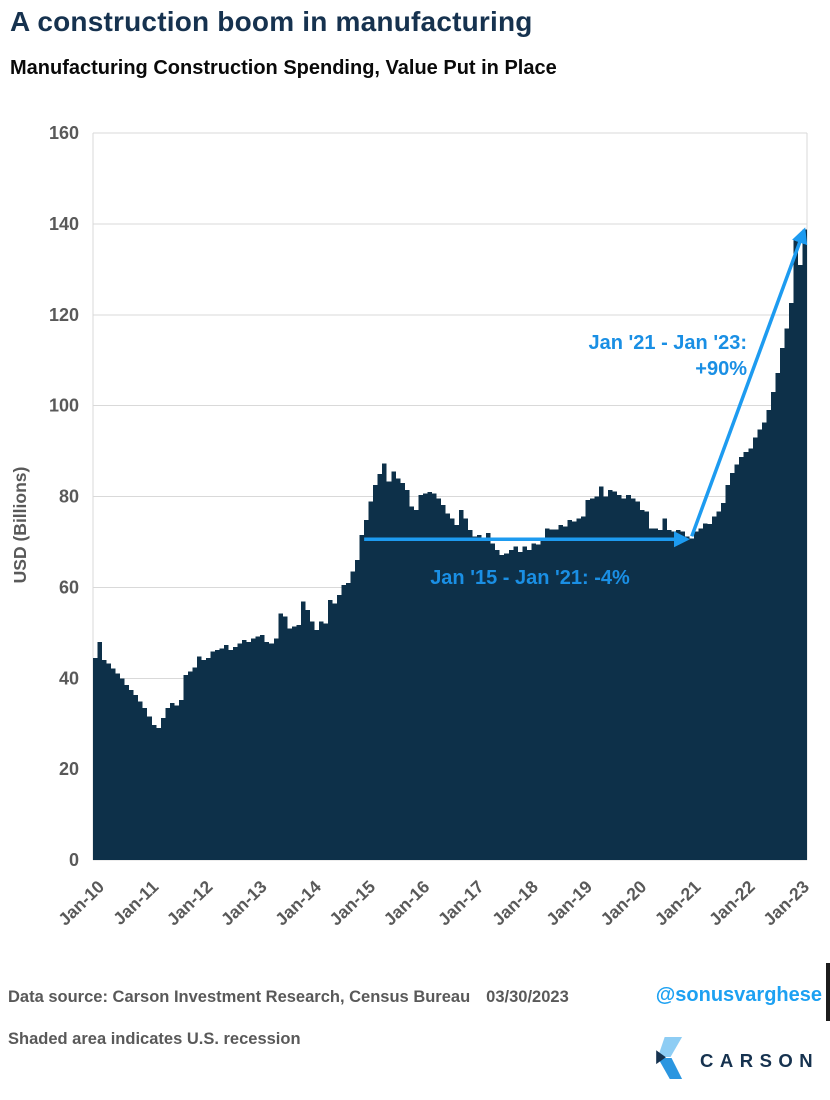 The height and width of the screenshot is (1100, 830). What do you see at coordinates (407, 902) in the screenshot?
I see `x-tick-Jan-16: Jan-16` at bounding box center [407, 902].